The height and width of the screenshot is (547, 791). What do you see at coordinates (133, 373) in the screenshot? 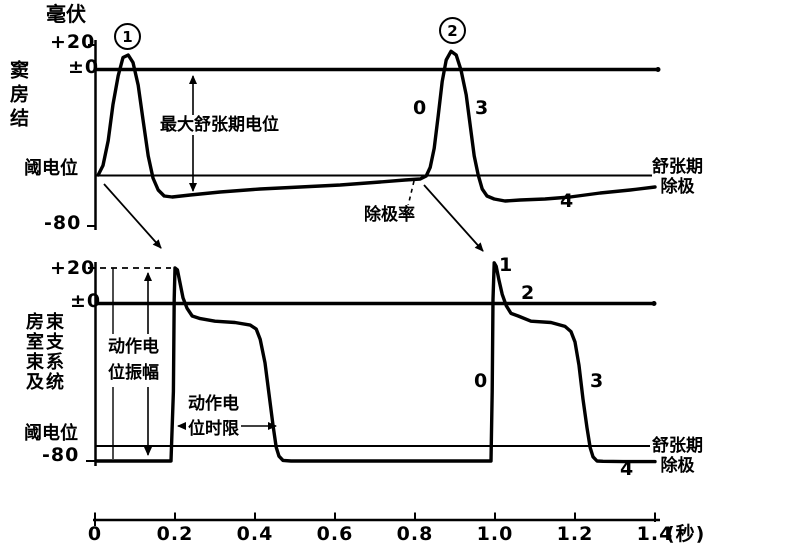
I see `amplitude-label-line2: 位振幅` at bounding box center [133, 373].